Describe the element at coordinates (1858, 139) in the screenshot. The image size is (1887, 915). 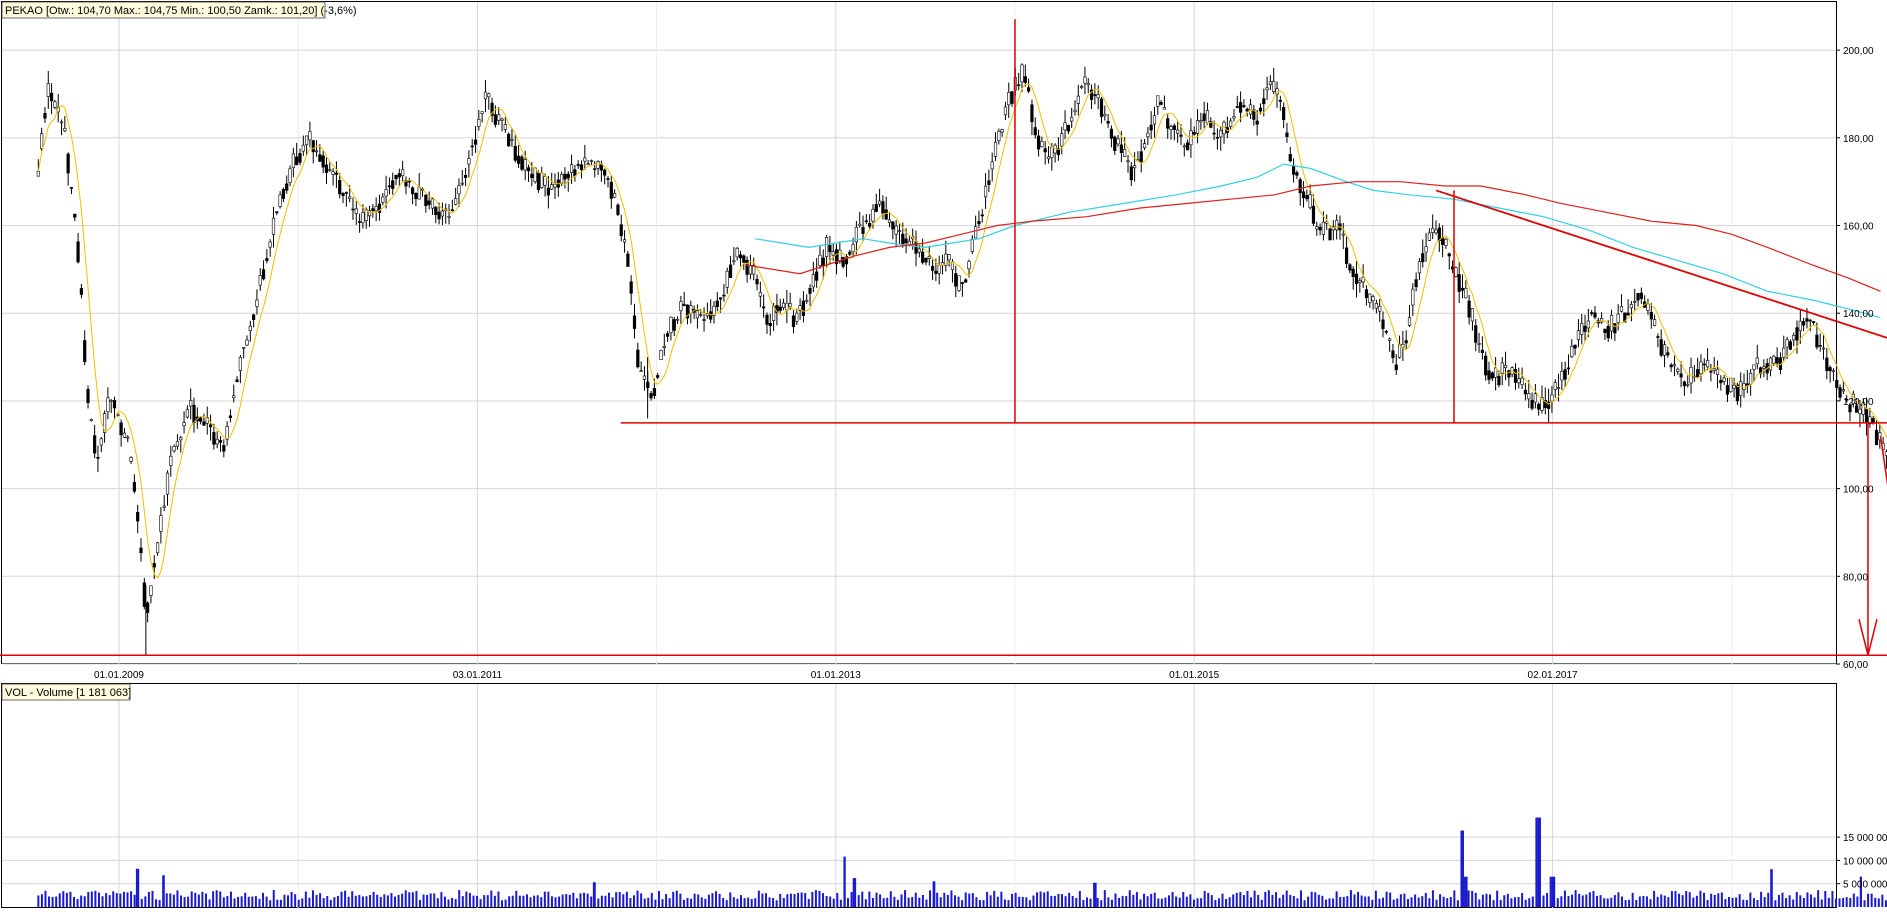
I see `price-tick-label: 180,00` at that location.